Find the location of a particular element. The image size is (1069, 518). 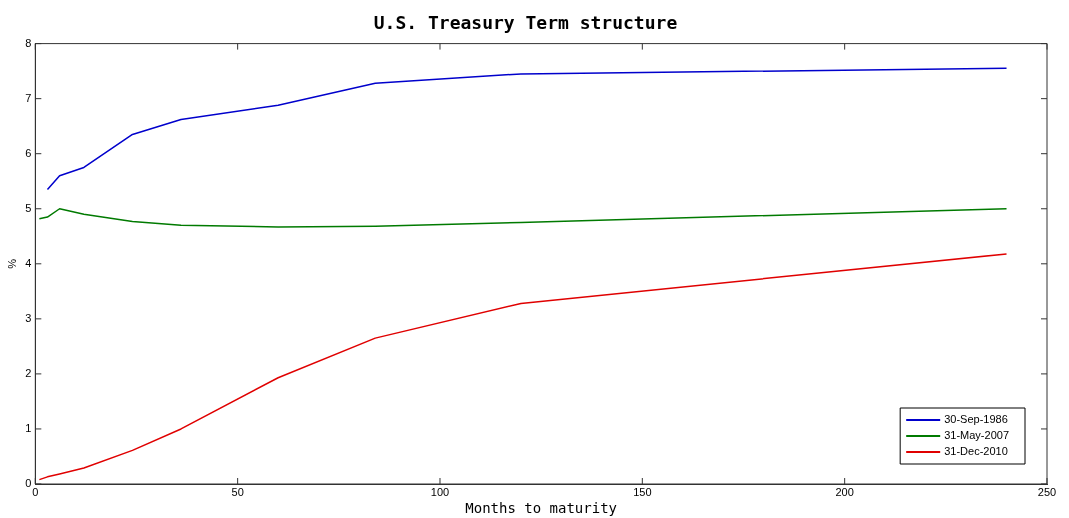

x-tick-label: 100 is located at coordinates (440, 491).